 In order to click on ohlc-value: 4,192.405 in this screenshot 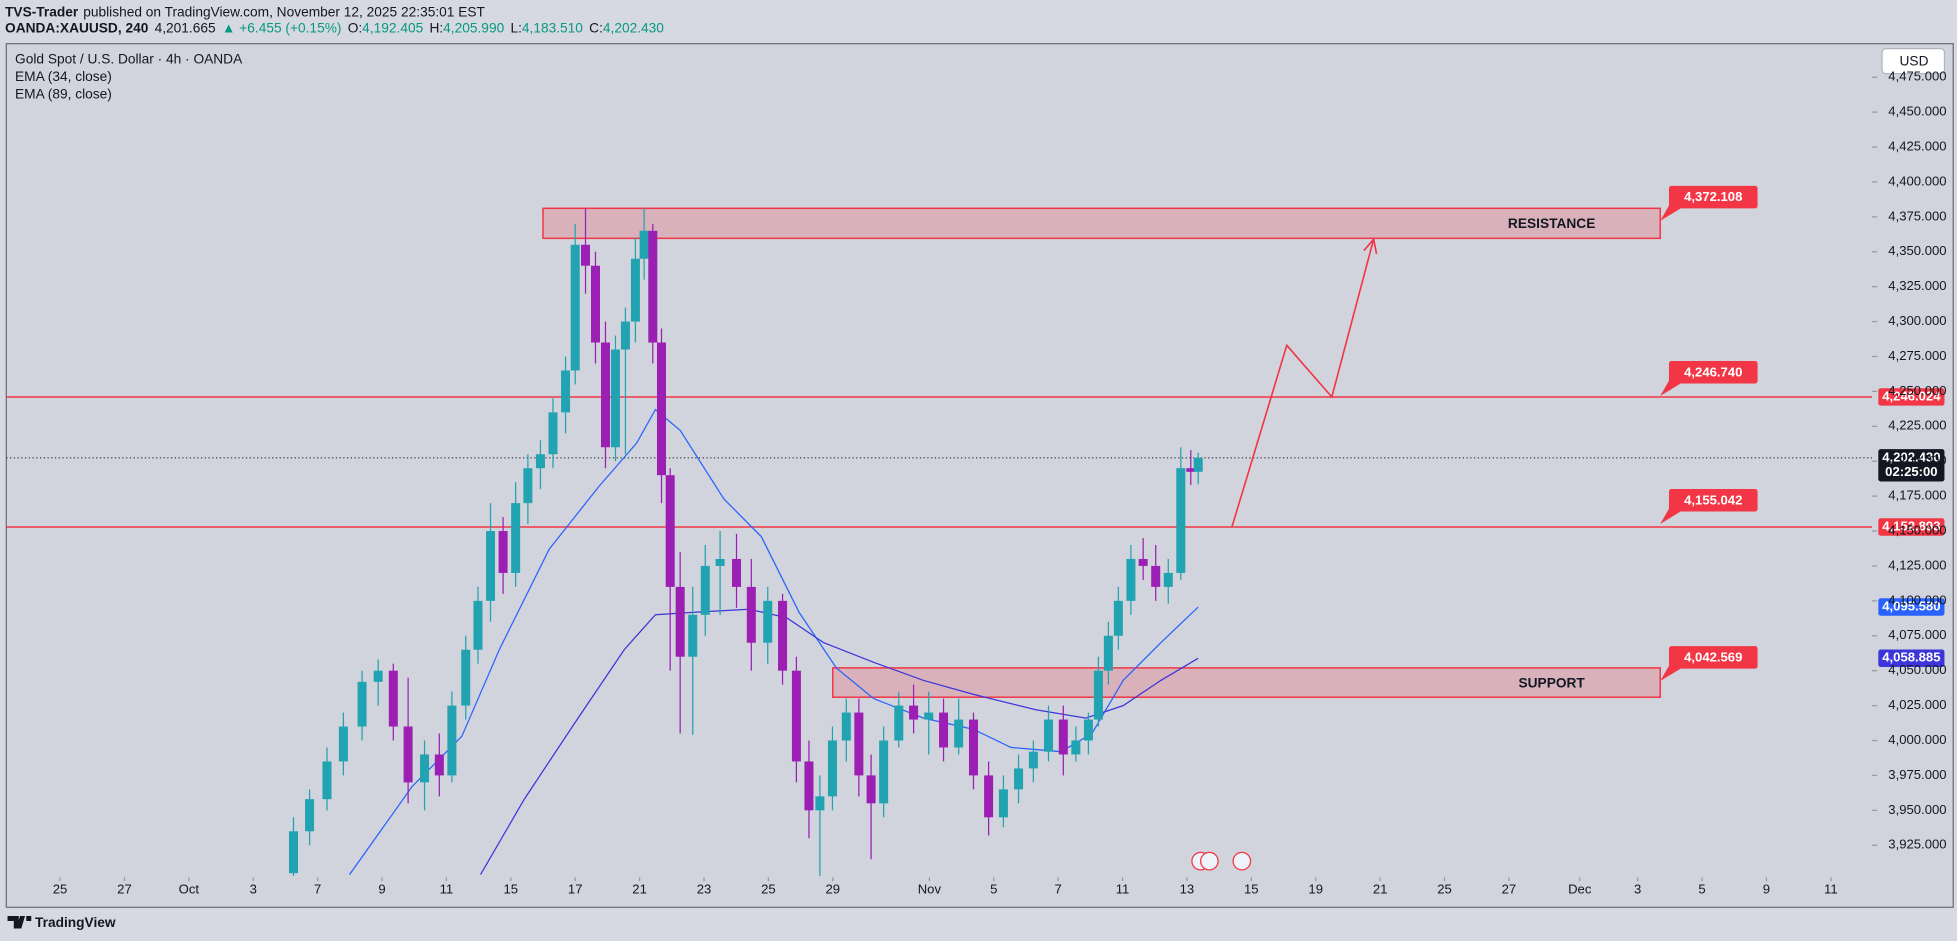, I will do `click(392, 27)`.